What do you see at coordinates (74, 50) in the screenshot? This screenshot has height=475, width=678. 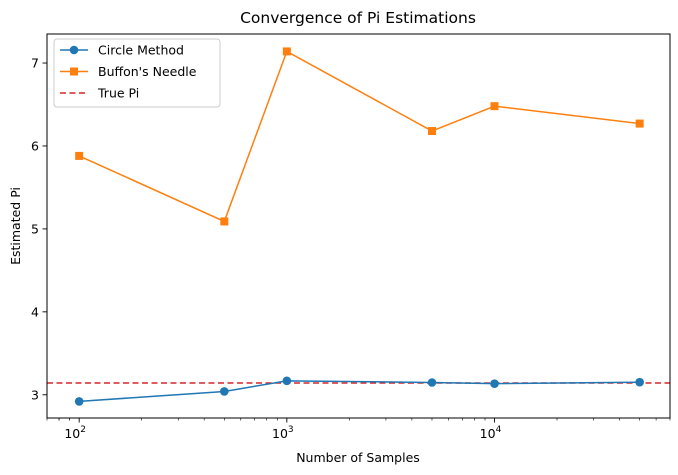 I see `legend-marker-circle-method` at bounding box center [74, 50].